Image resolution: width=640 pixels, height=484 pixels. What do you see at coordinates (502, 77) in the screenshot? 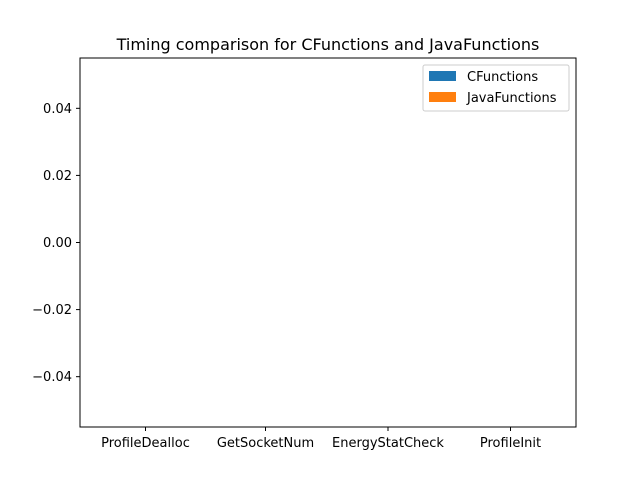
I see `legend-label-cfunctions: CFunctions` at bounding box center [502, 77].